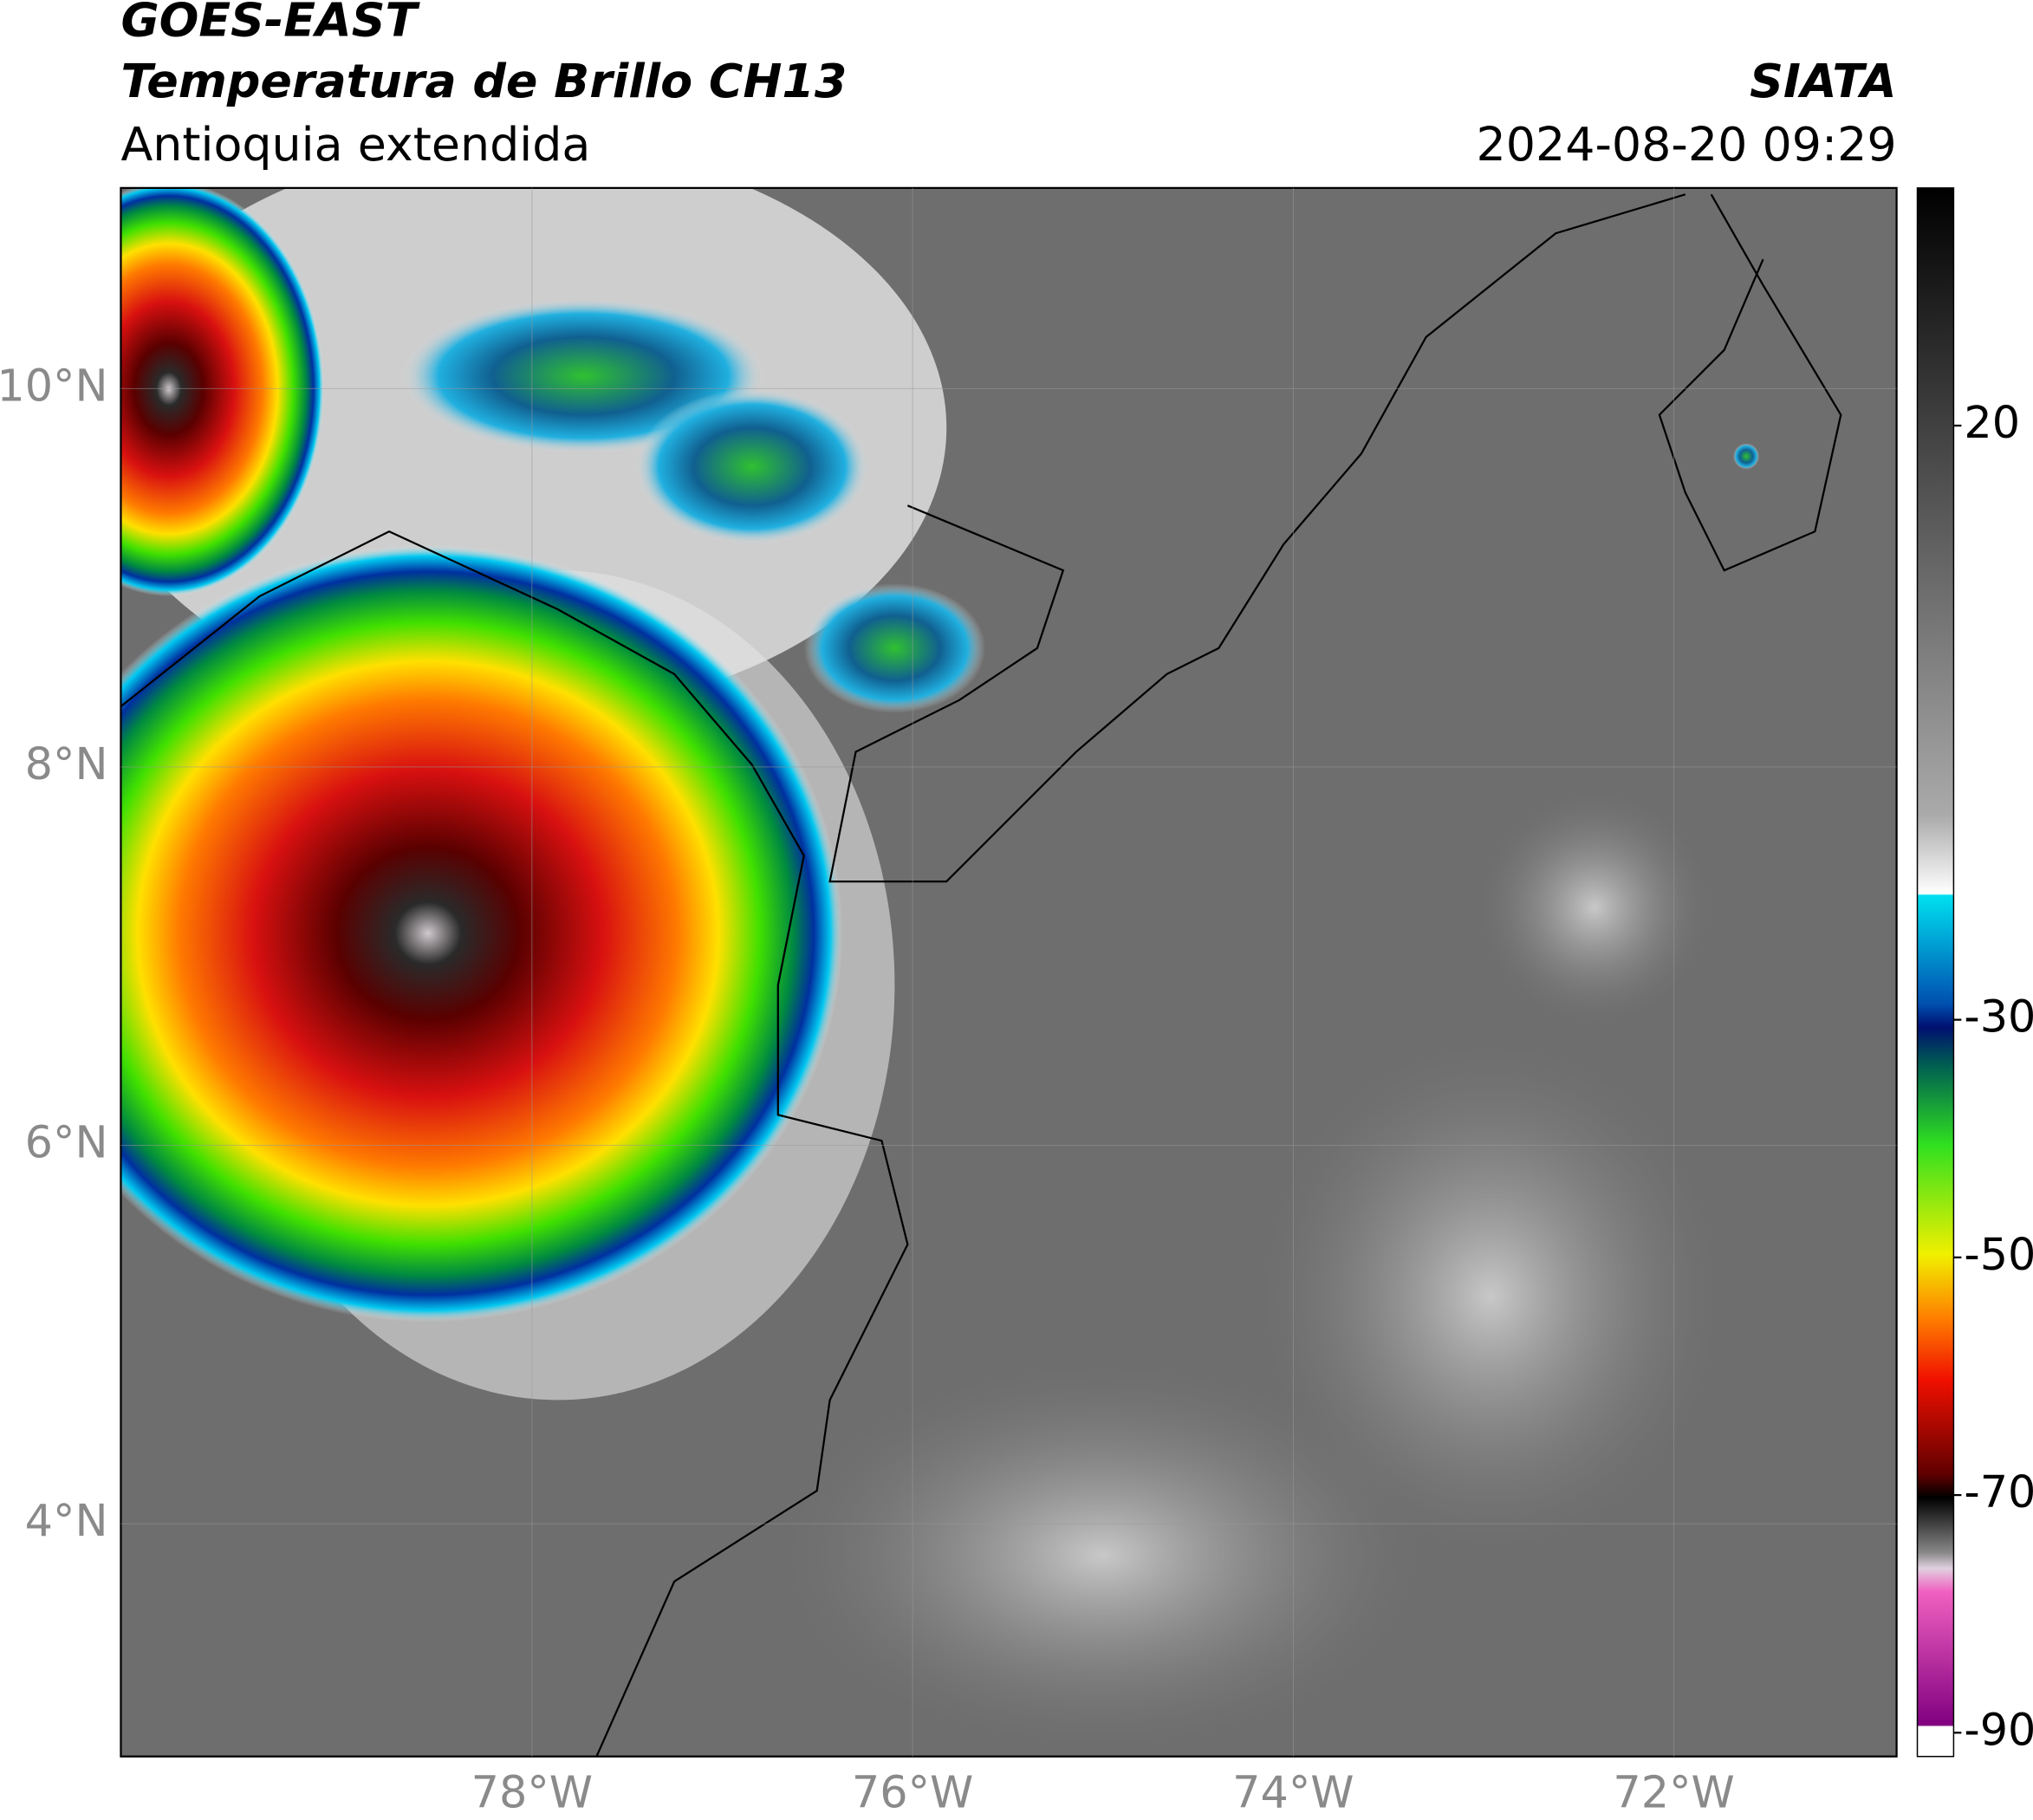  I want to click on colorbar-tick-label: 20, so click(1992, 422).